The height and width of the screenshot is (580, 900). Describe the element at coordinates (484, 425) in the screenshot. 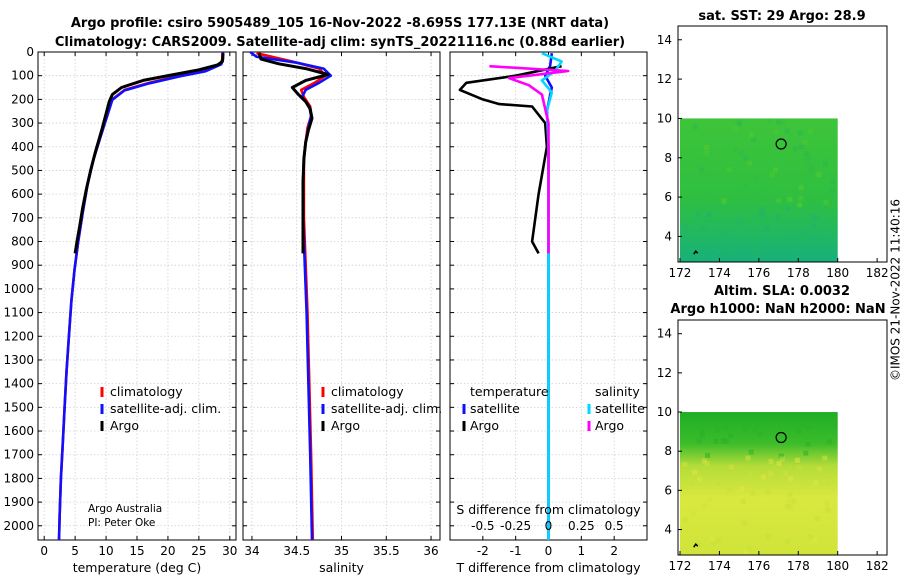

I see `difference-legend-label: Argo` at that location.